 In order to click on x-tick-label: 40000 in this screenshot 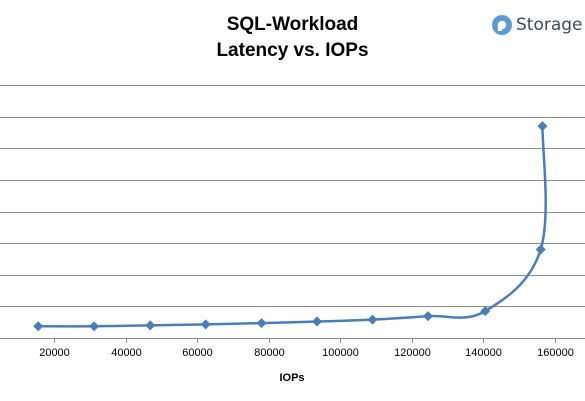, I will do `click(126, 353)`.